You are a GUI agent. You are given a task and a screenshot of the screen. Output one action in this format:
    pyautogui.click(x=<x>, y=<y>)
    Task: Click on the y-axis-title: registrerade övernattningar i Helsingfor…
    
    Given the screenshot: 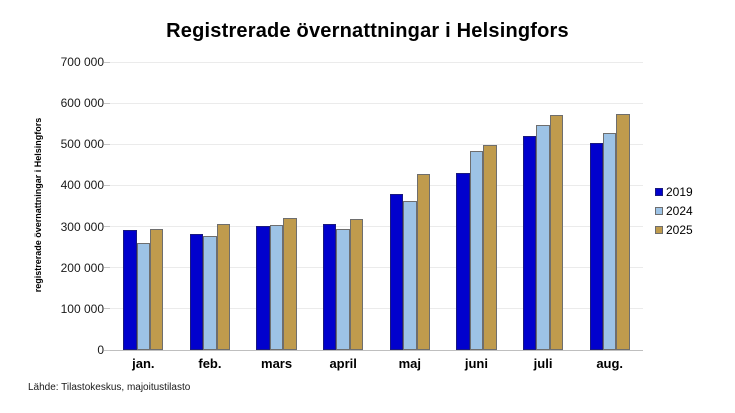 What is the action you would take?
    pyautogui.click(x=38, y=205)
    